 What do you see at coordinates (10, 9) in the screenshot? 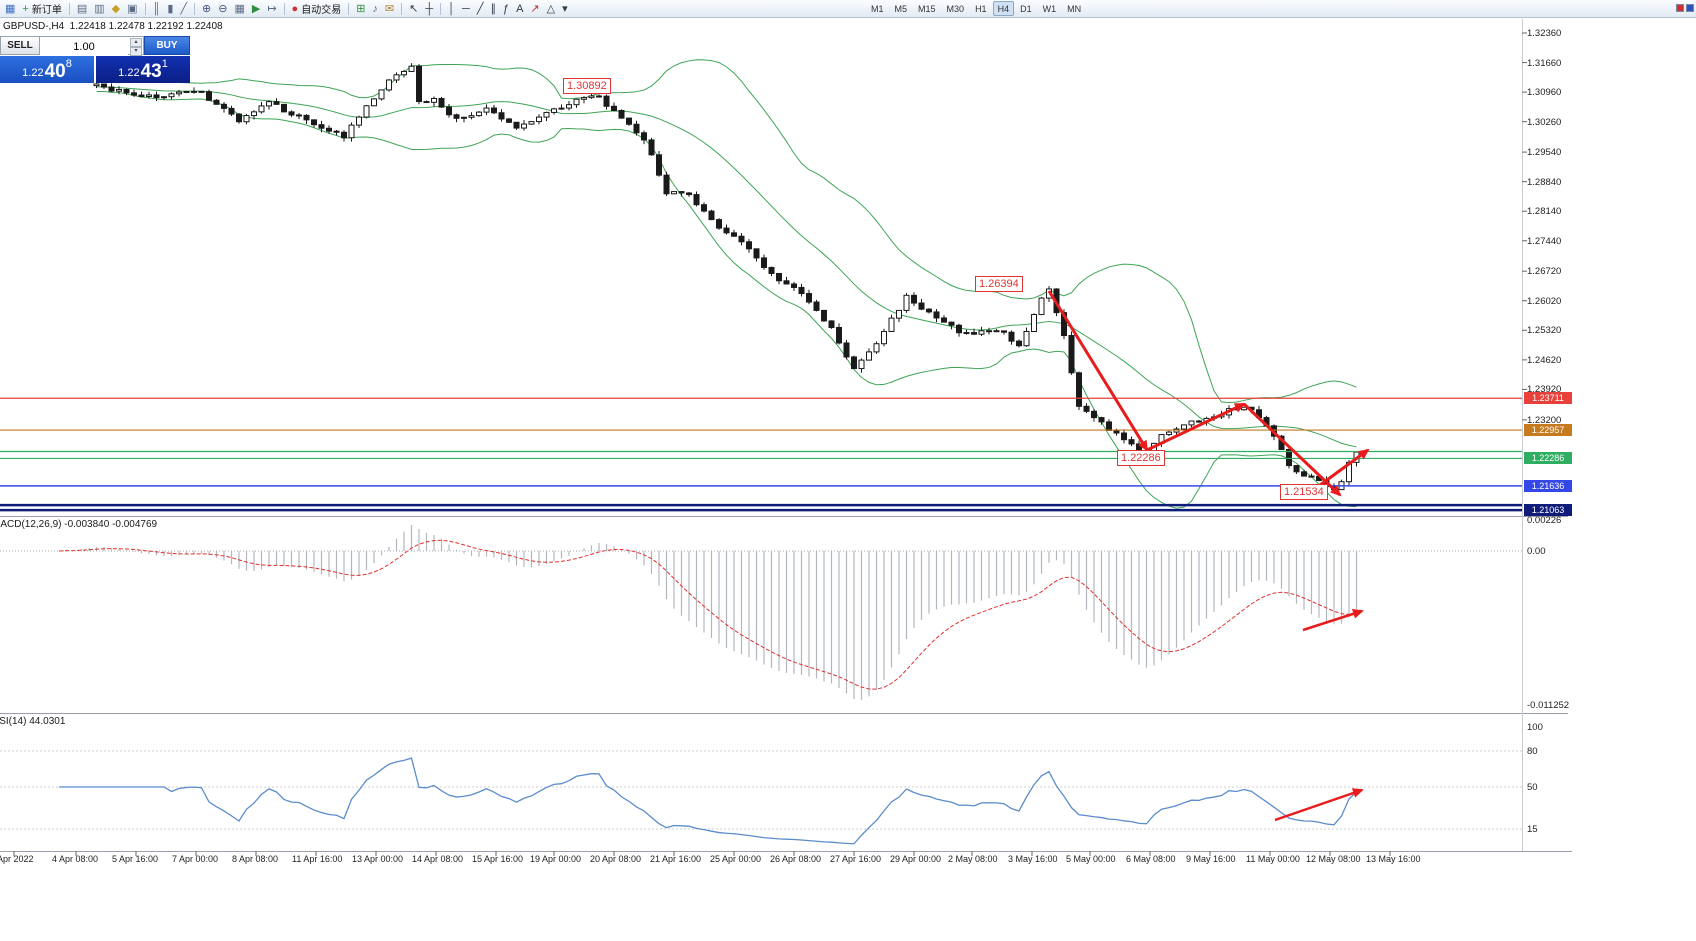
I see `app-icon: ▦` at bounding box center [10, 9].